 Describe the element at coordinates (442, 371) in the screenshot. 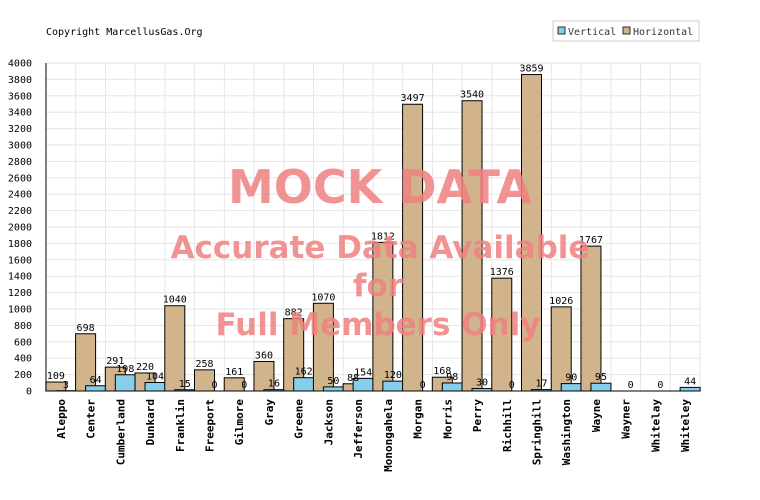

I see `data-label-horizontal: 168` at that location.